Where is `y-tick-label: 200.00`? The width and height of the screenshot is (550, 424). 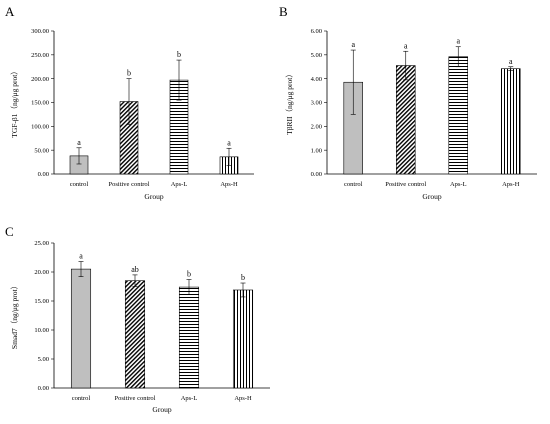
y-tick-label: 200.00 is located at coordinates (40, 79).